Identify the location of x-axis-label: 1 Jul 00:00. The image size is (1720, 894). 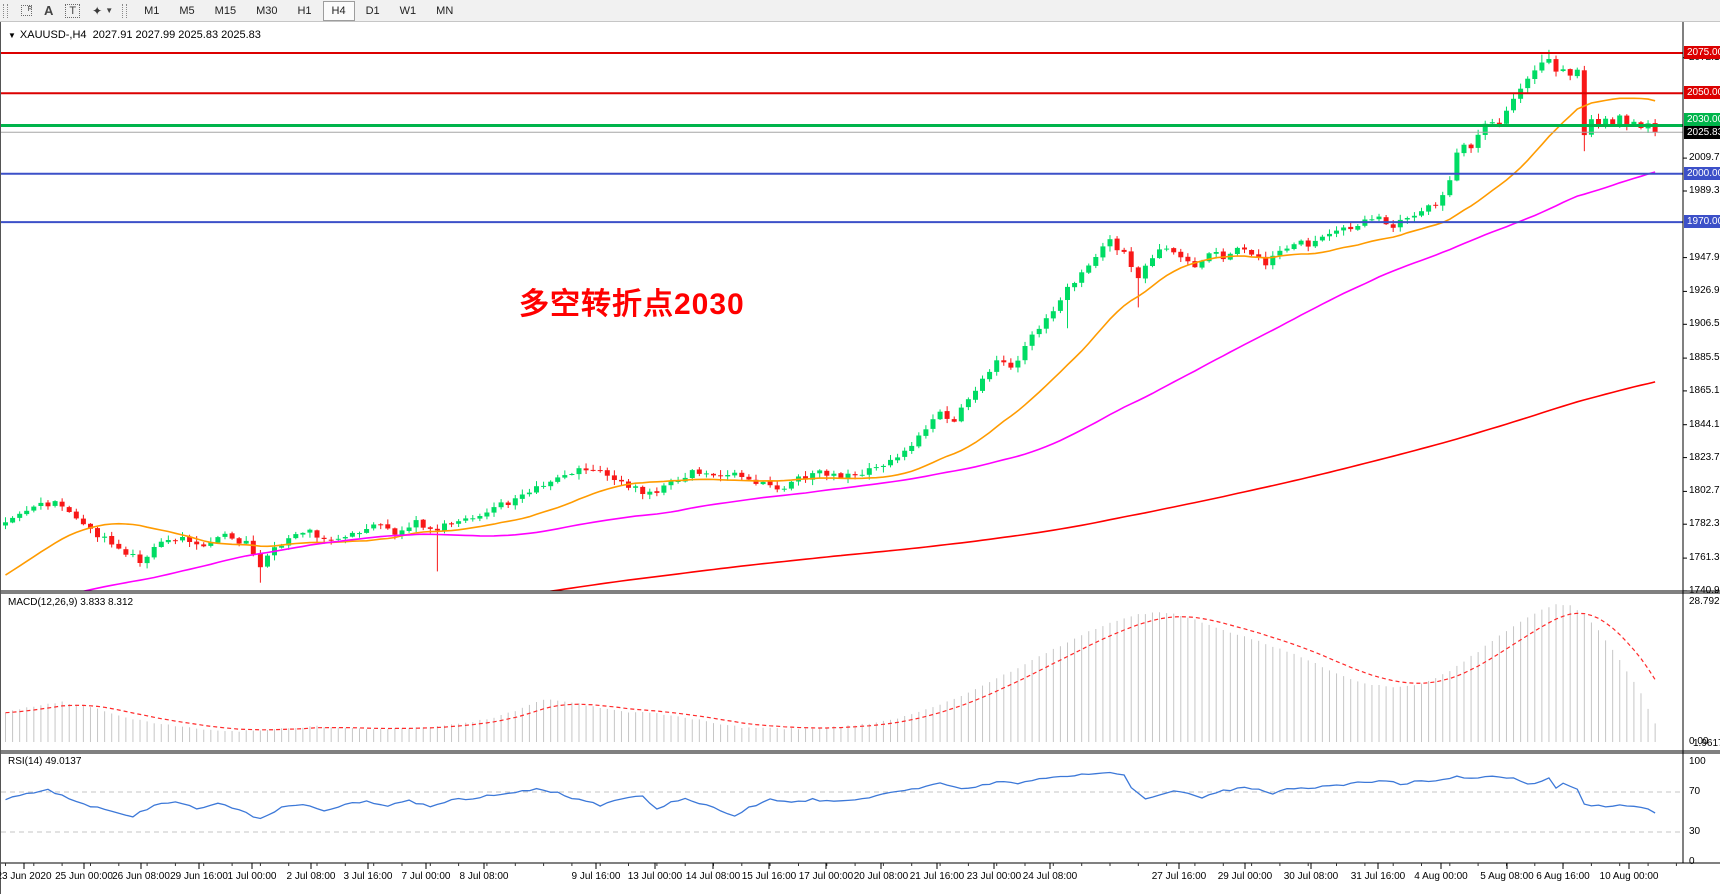
(252, 876).